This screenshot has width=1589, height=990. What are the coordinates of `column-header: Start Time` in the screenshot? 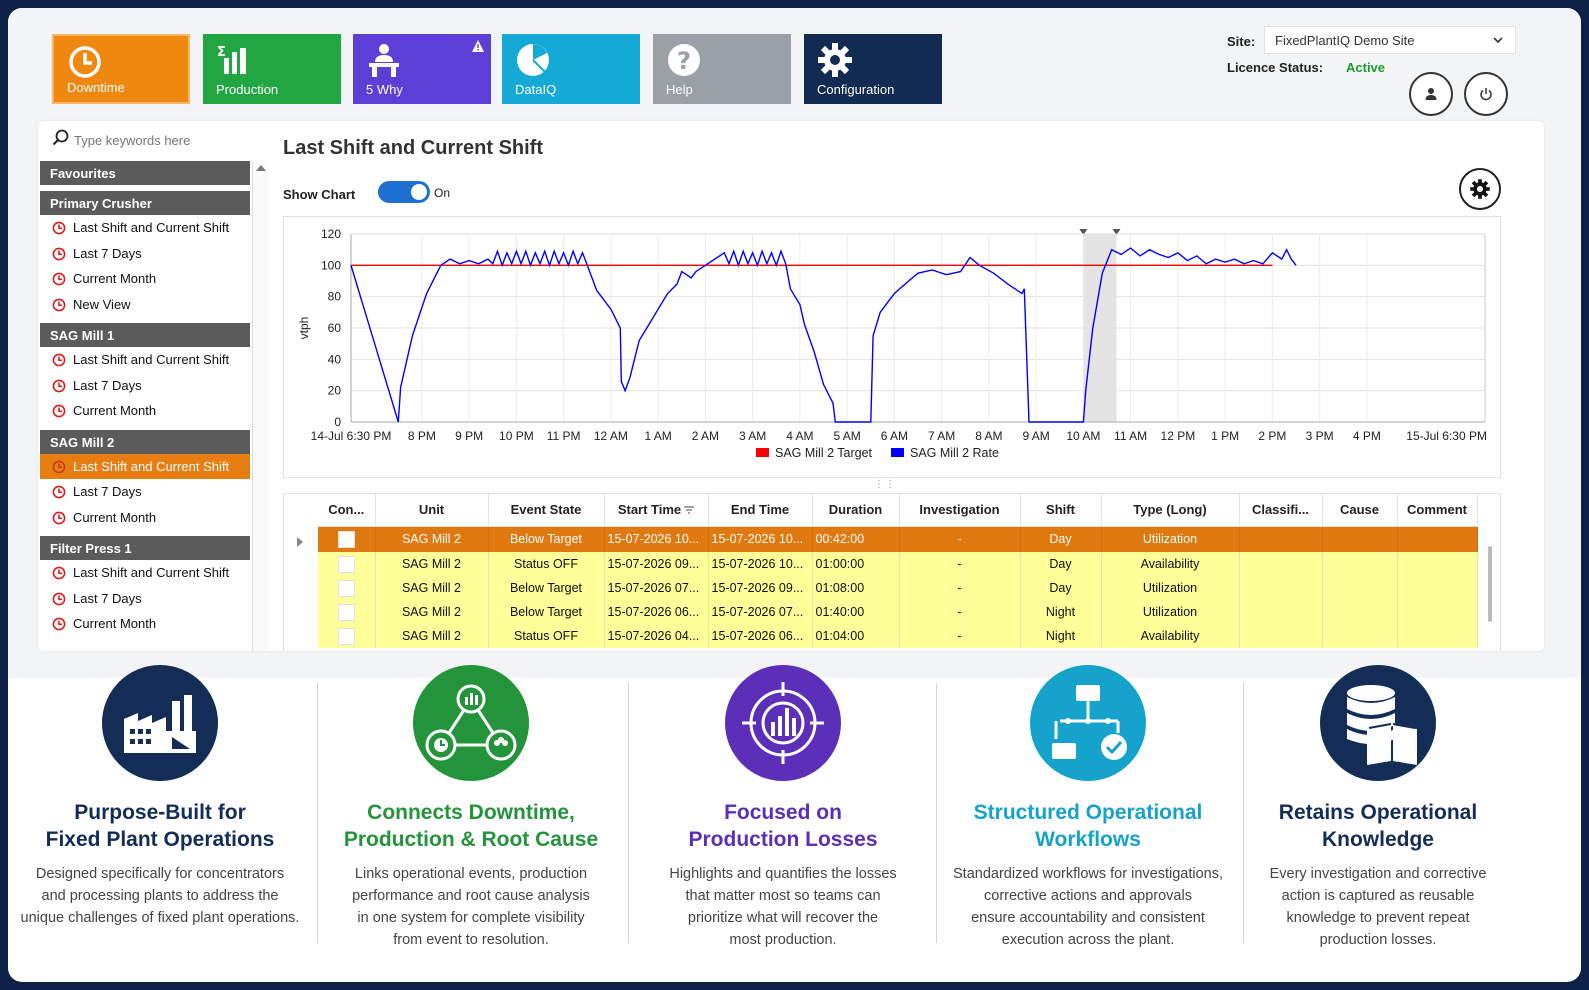 It's located at (656, 510).